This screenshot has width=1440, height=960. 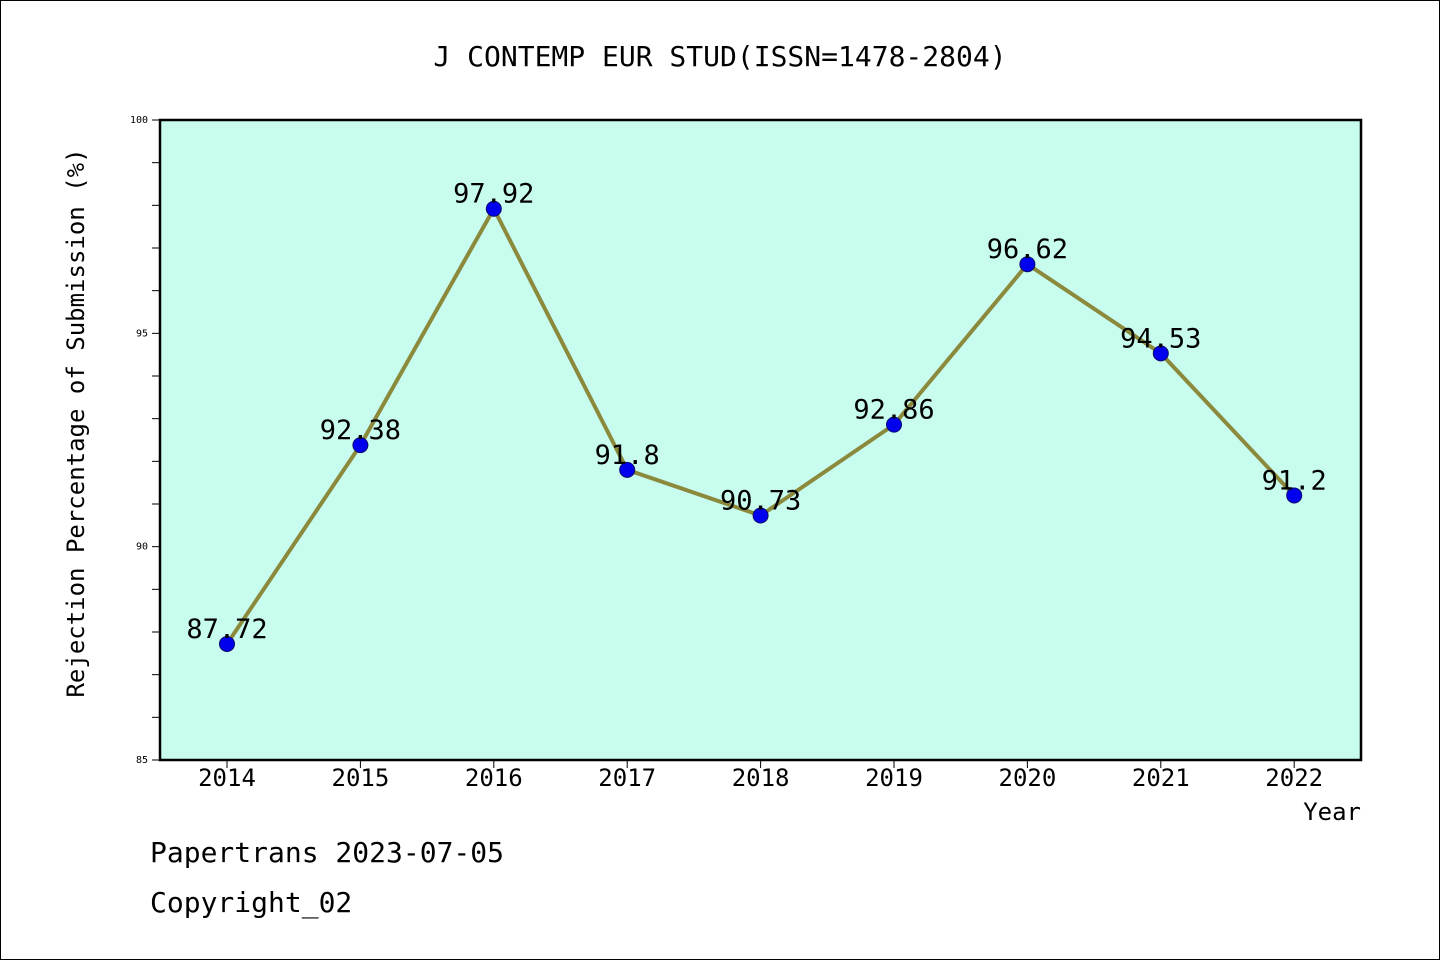 What do you see at coordinates (760, 501) in the screenshot?
I see `data-label: 90.73` at bounding box center [760, 501].